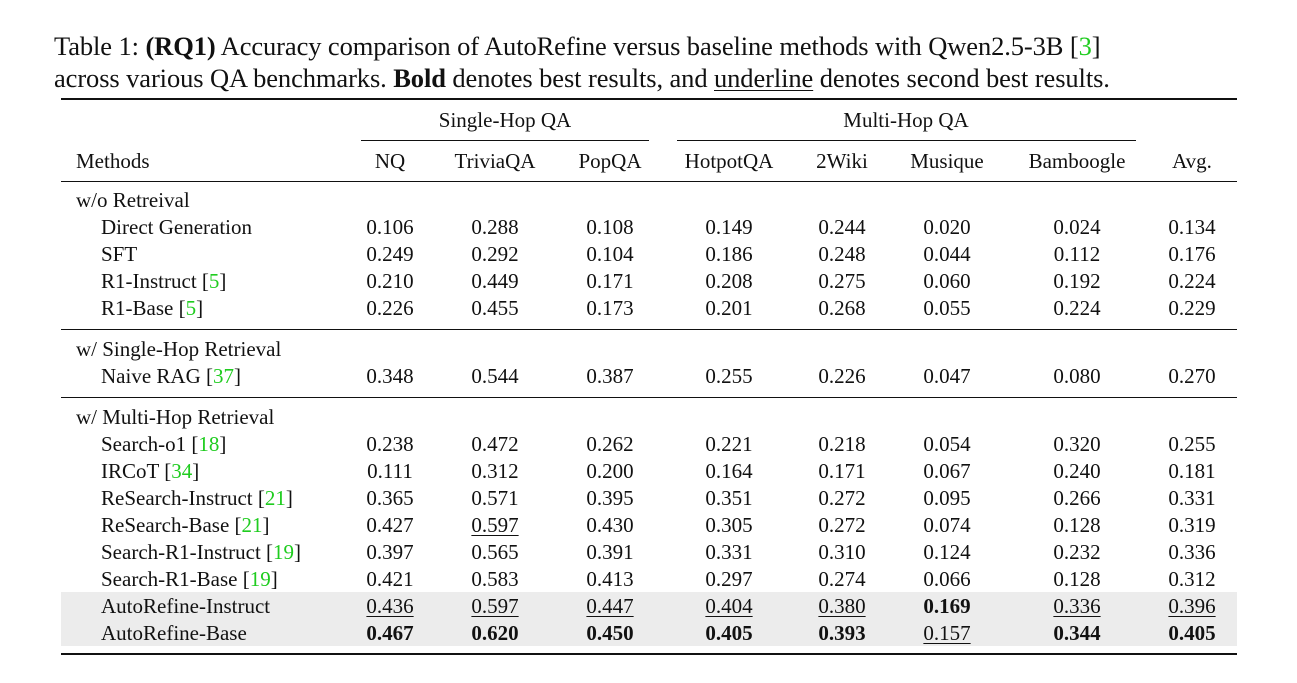  I want to click on table-cell: 0.447, so click(610, 606).